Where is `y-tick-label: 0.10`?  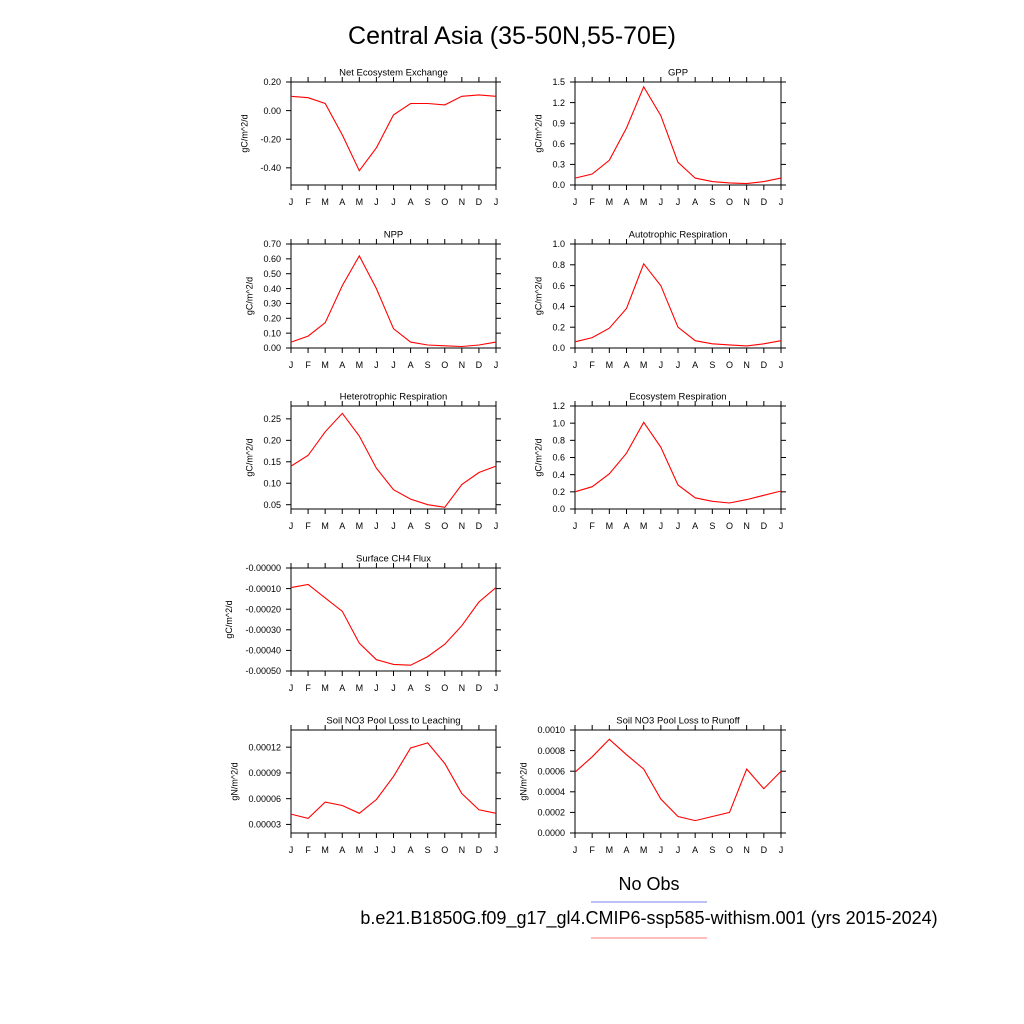
y-tick-label: 0.10 is located at coordinates (272, 333).